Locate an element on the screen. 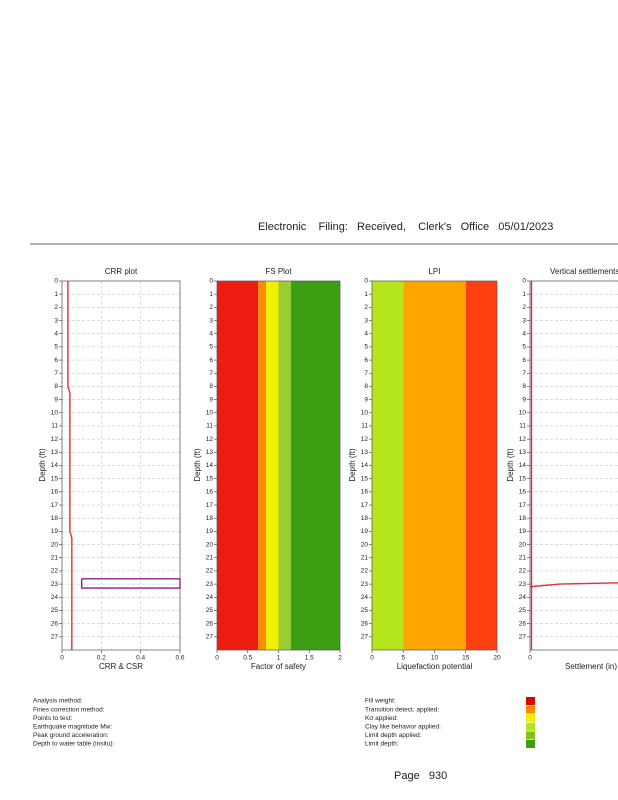 The image size is (618, 800). x-tick-label: 0.2 is located at coordinates (101, 658).